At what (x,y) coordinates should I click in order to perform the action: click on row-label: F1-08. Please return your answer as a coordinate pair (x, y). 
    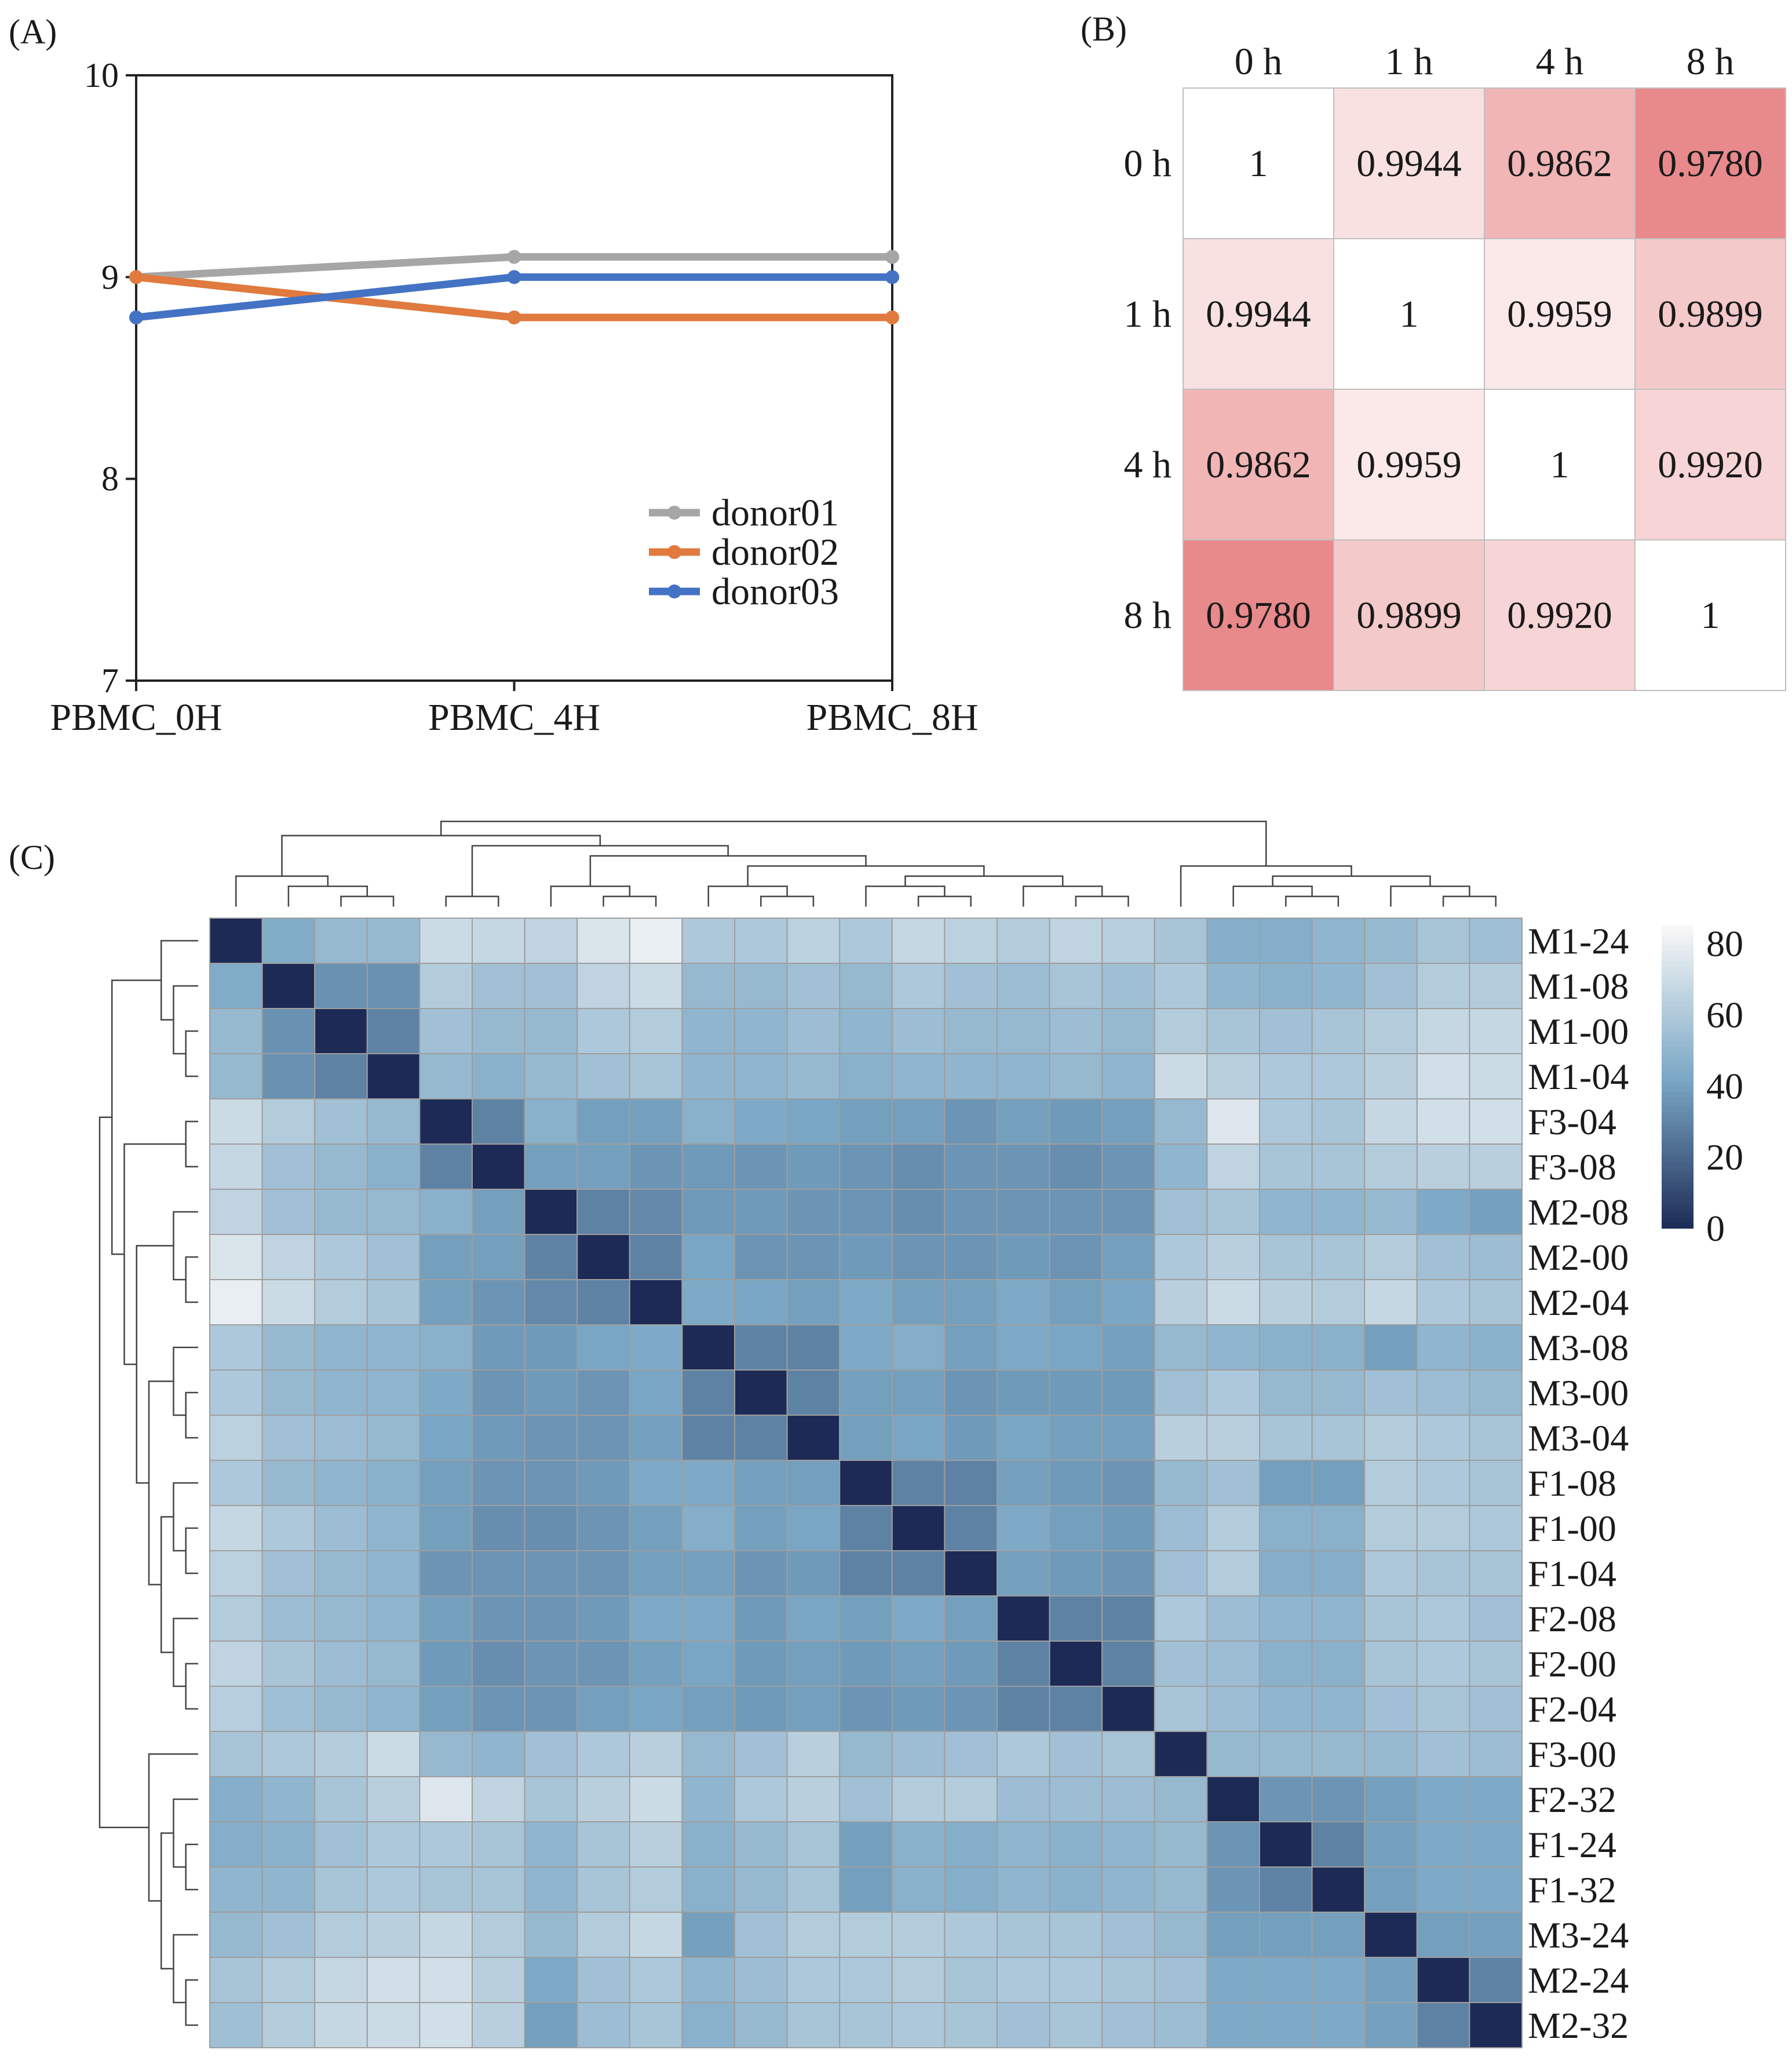
    Looking at the image, I should click on (1572, 1484).